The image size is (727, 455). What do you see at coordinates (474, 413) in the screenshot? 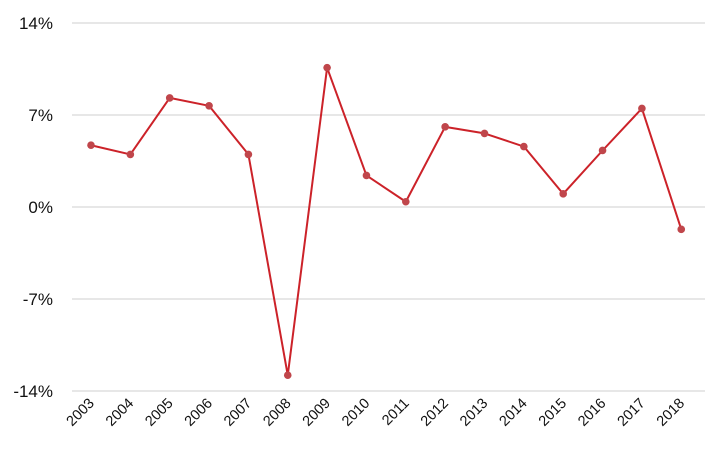
I see `x-tick-label: 2013` at bounding box center [474, 413].